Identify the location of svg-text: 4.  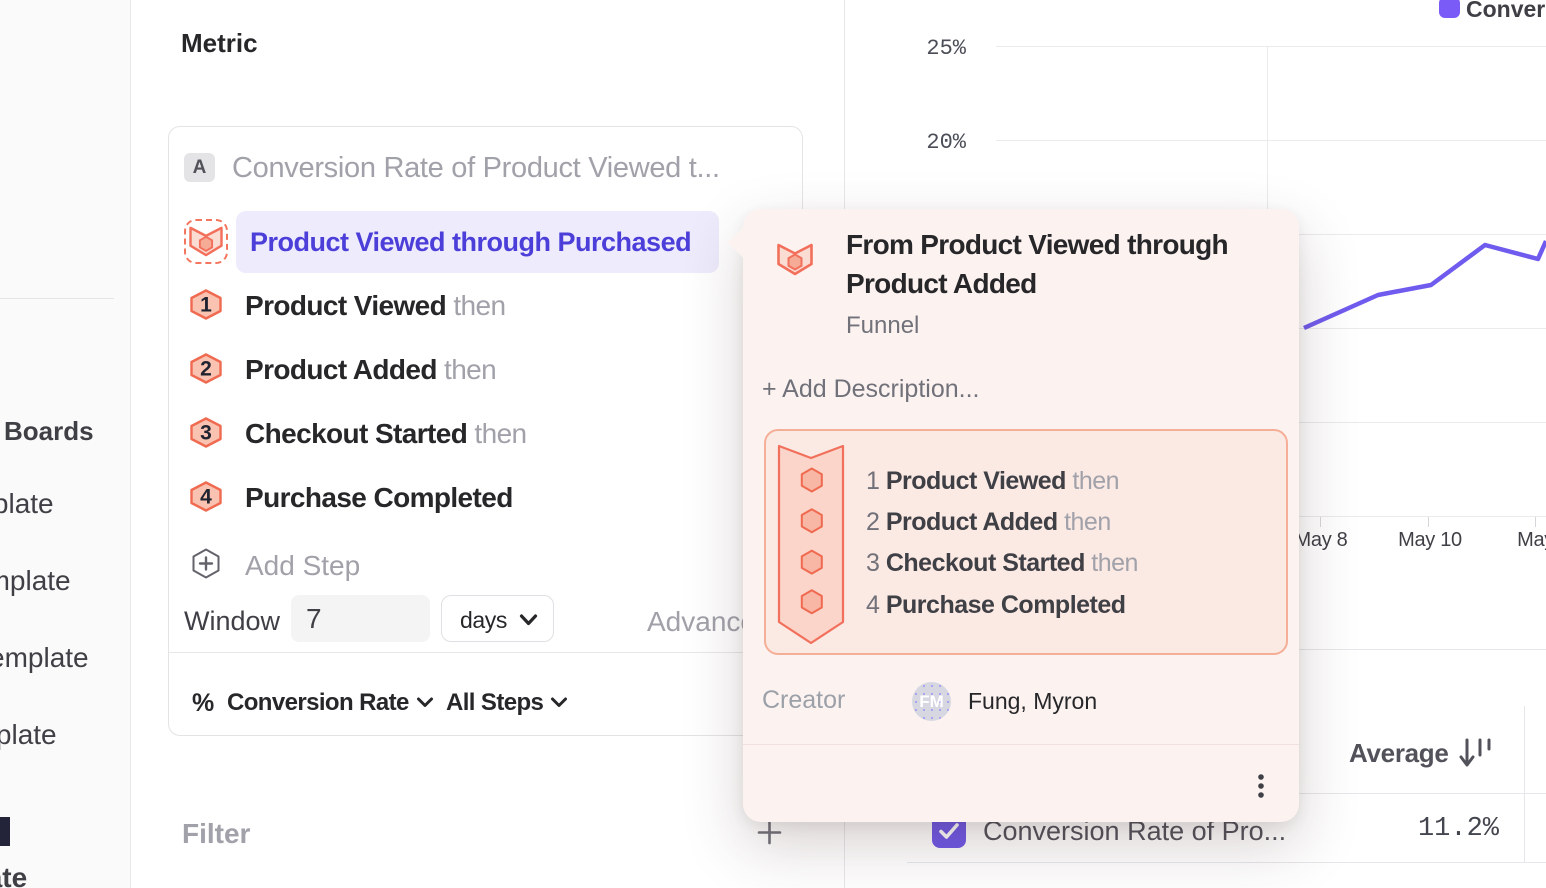
(206, 497).